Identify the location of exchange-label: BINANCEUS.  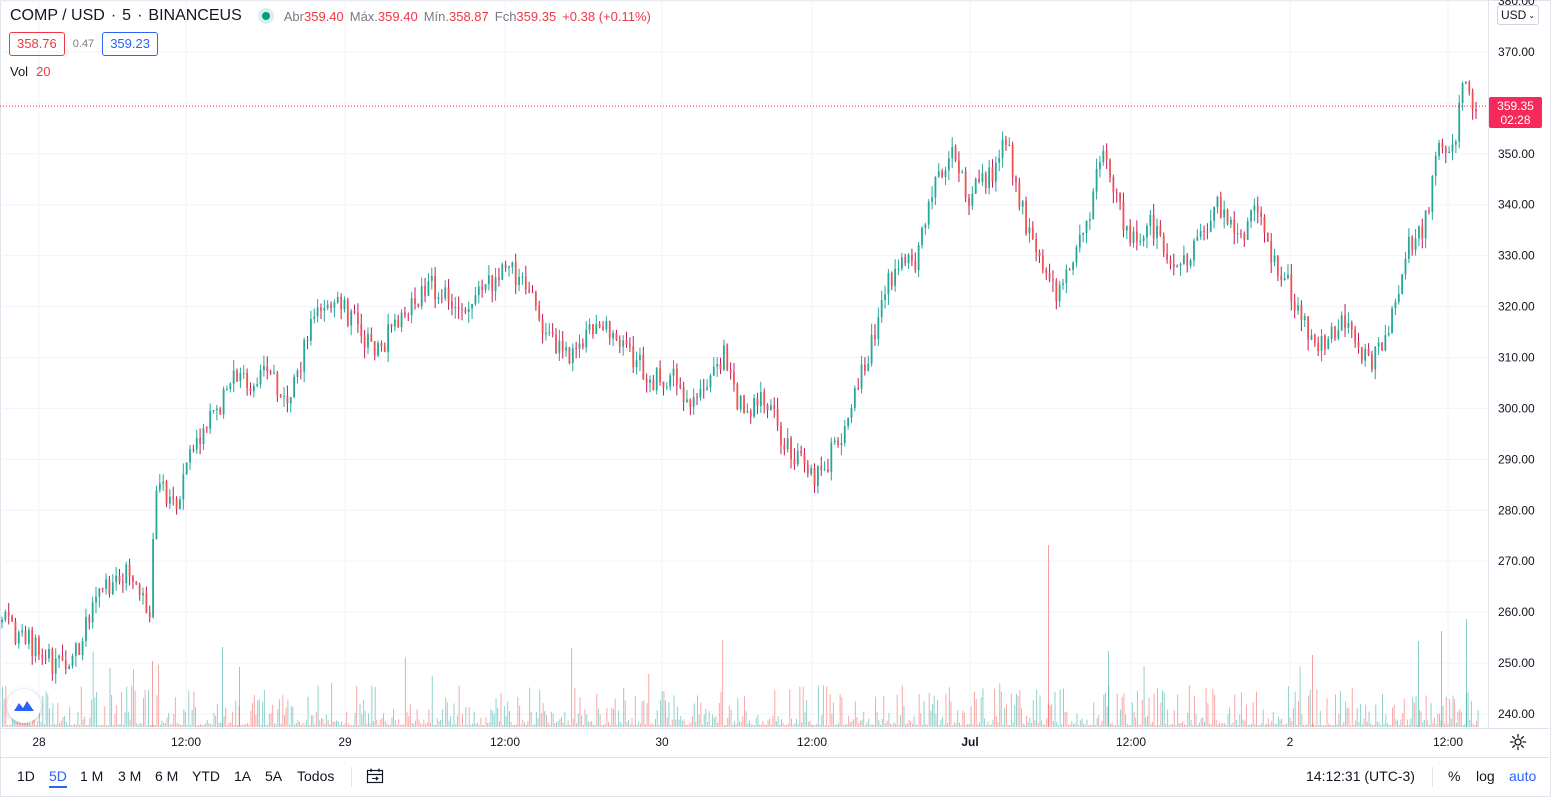
(195, 15).